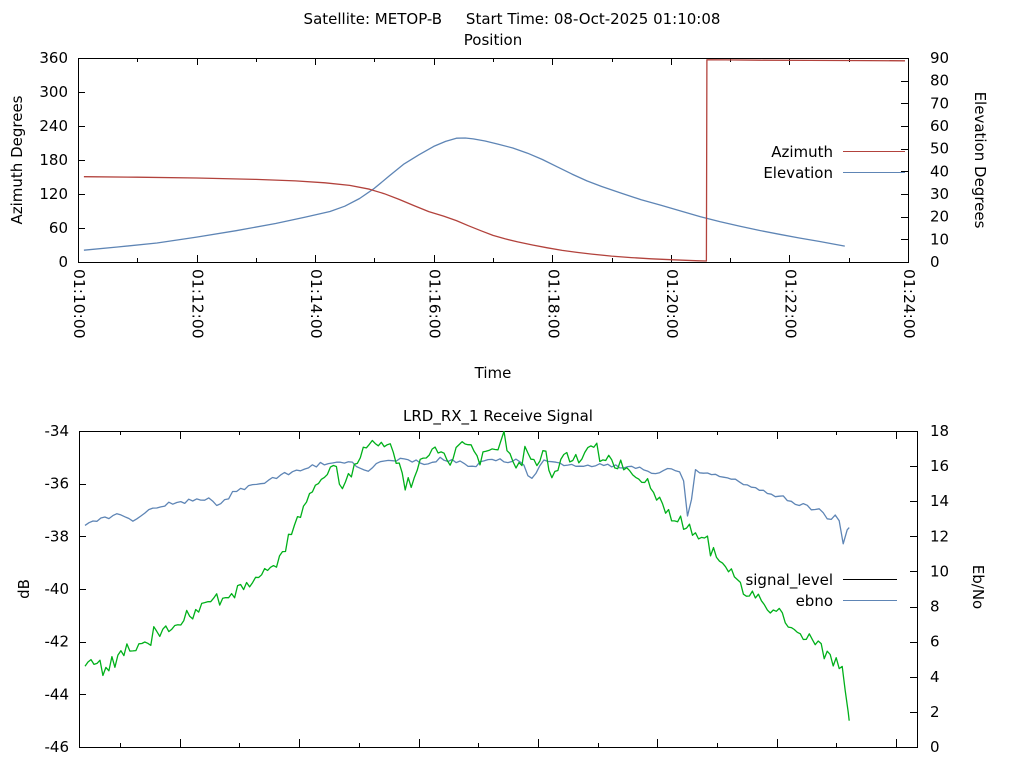 The image size is (1024, 768). Describe the element at coordinates (935, 642) in the screenshot. I see `y-right-tick-label: 6` at that location.